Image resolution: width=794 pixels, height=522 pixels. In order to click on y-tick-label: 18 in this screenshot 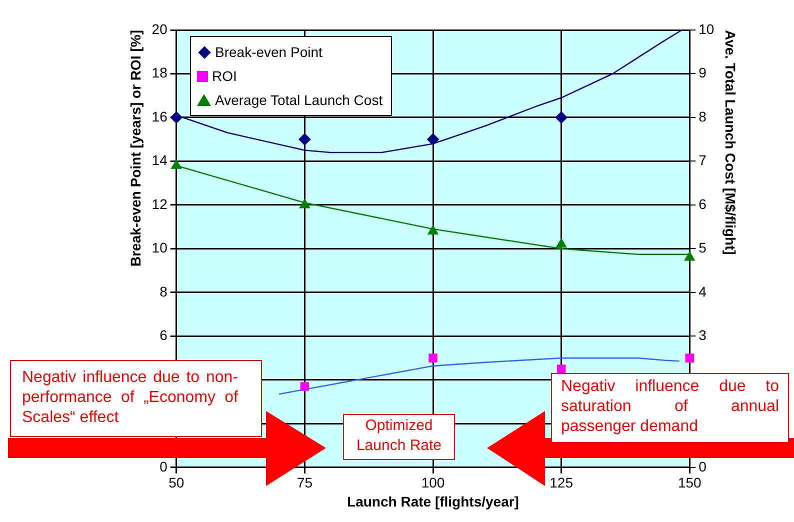, I will do `click(160, 72)`.